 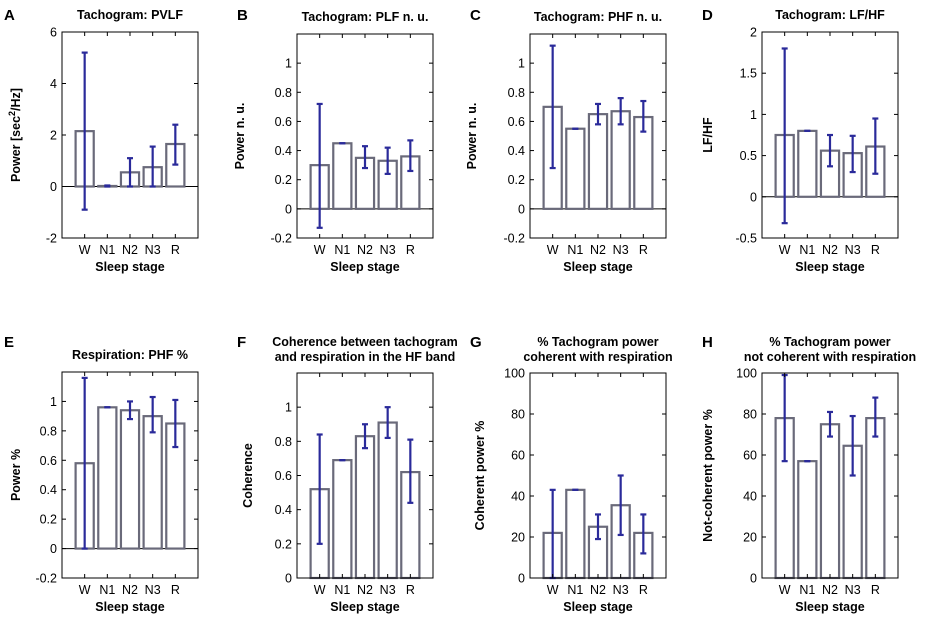 I want to click on panel-letter: F, so click(x=241, y=342).